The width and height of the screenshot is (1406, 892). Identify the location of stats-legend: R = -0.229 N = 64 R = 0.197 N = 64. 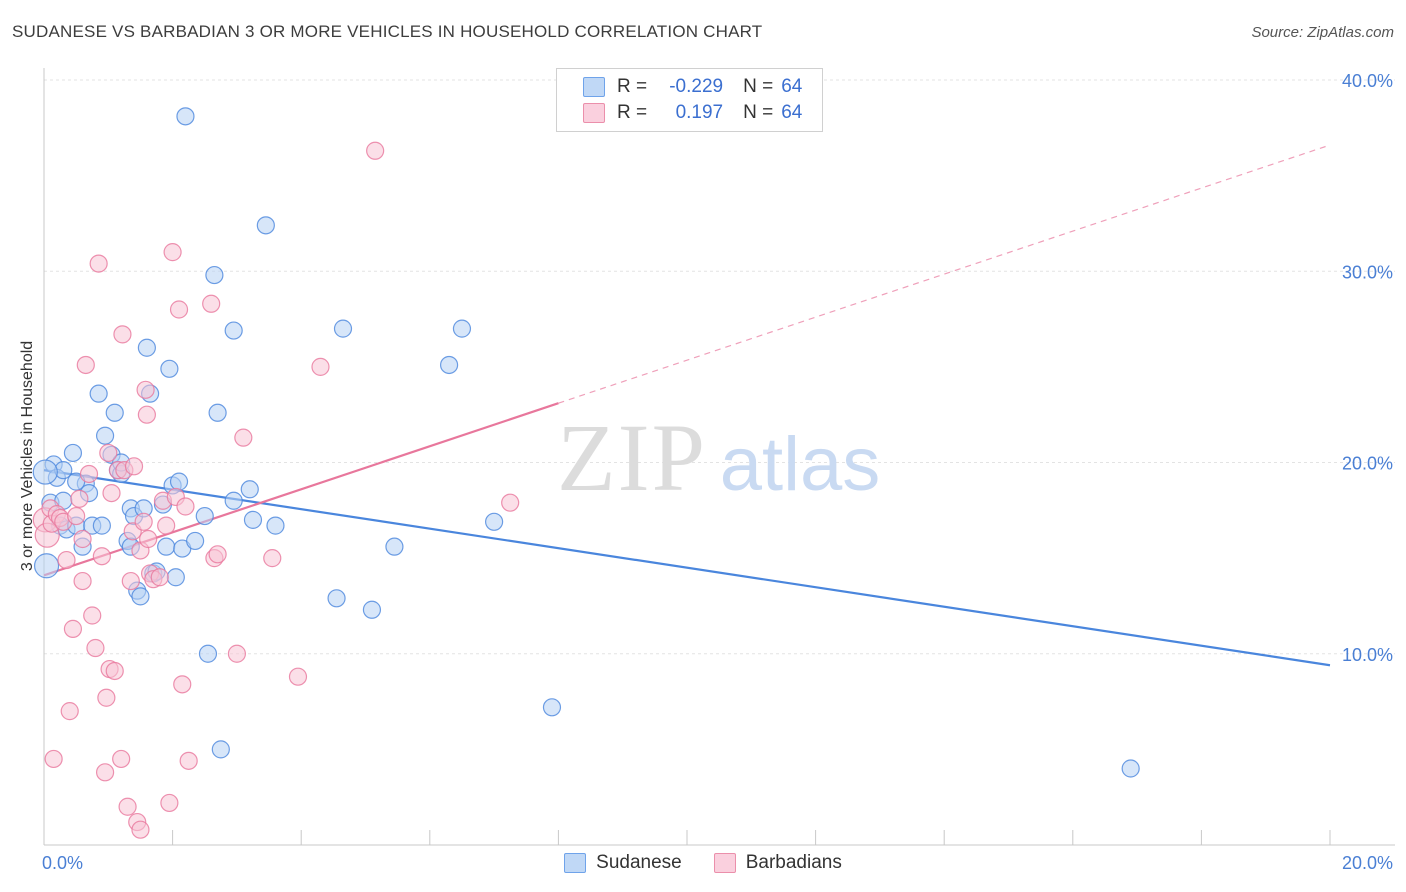
(689, 100).